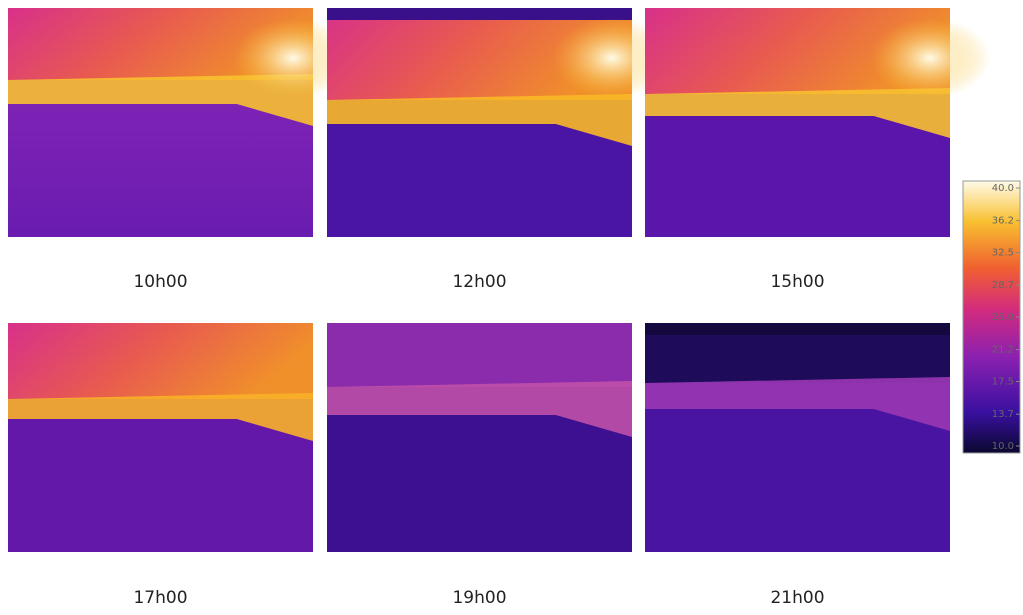  What do you see at coordinates (1003, 285) in the screenshot?
I see `colorbar-label: 28.7` at bounding box center [1003, 285].